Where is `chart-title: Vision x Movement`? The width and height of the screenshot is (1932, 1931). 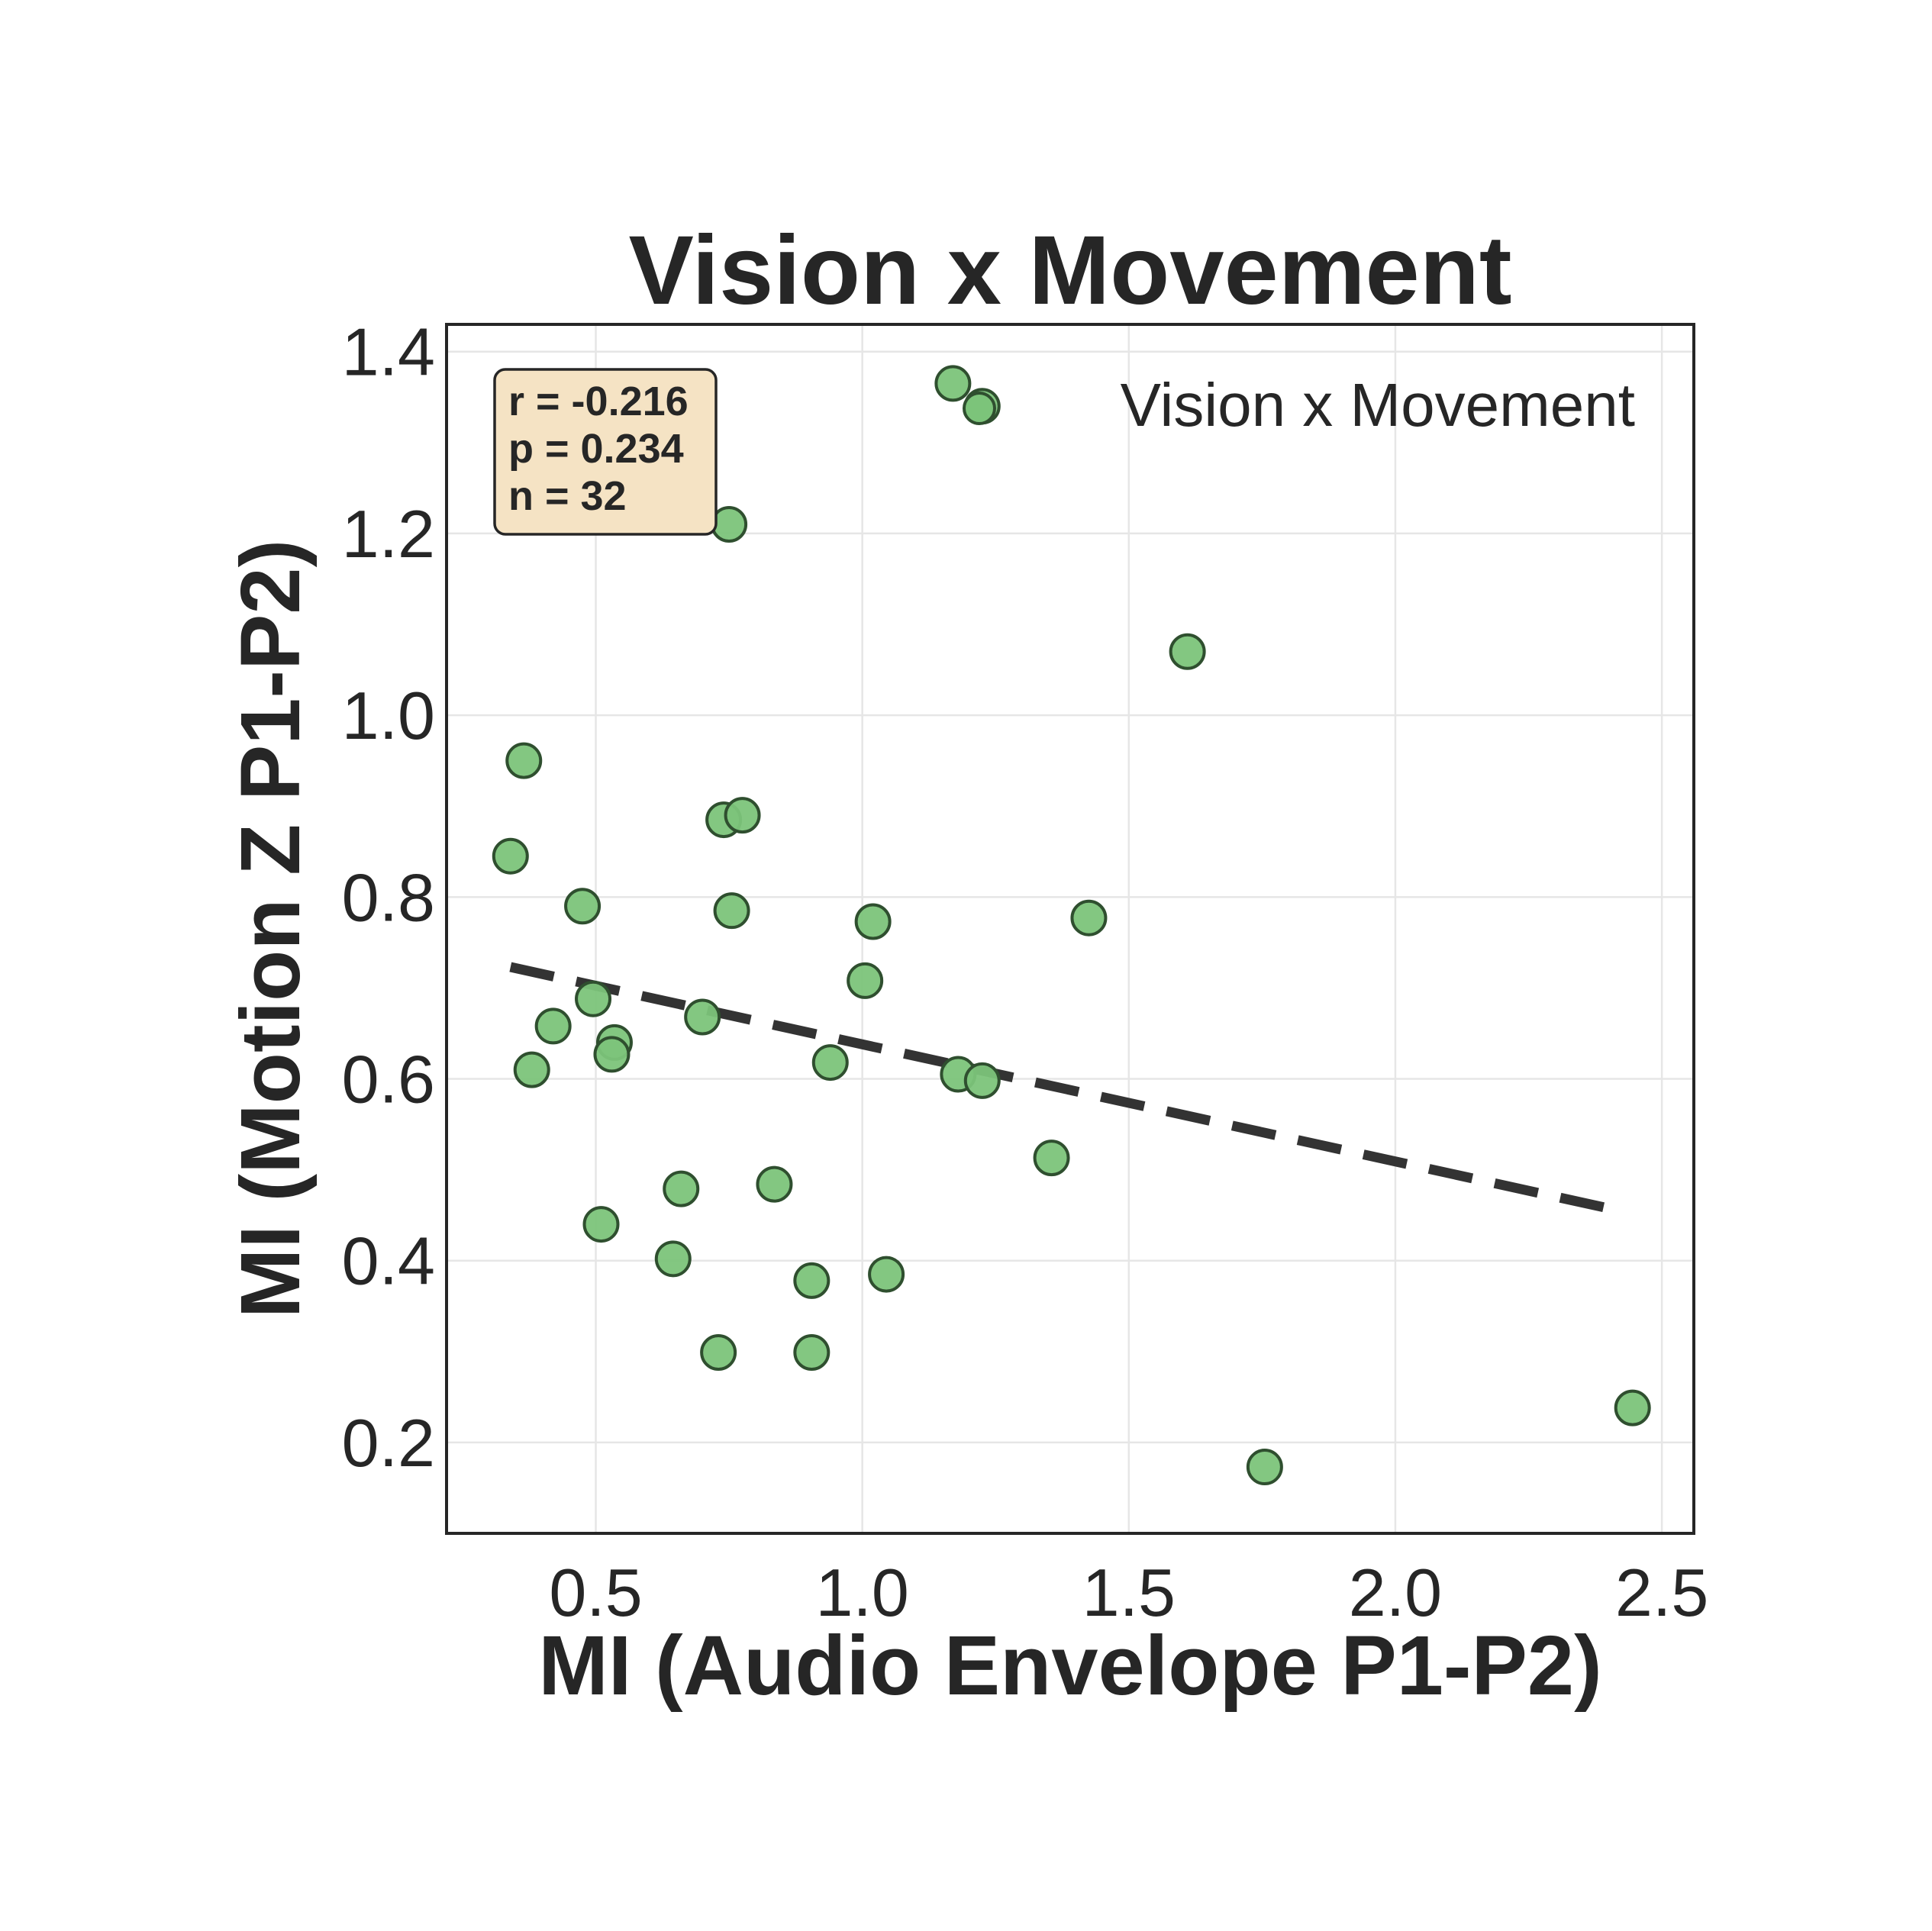
chart-title: Vision x Movement is located at coordinates (1069, 271).